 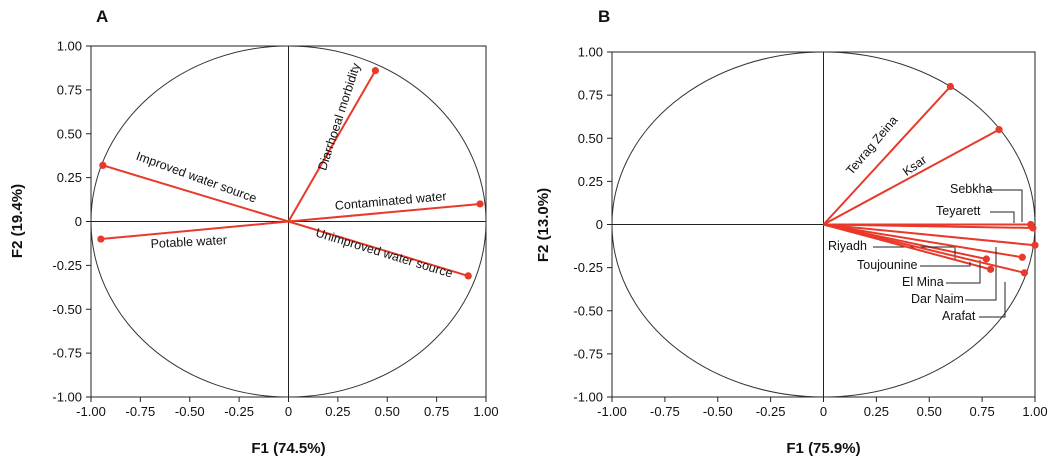 I want to click on vector-unimproved-water-source, so click(x=378, y=248).